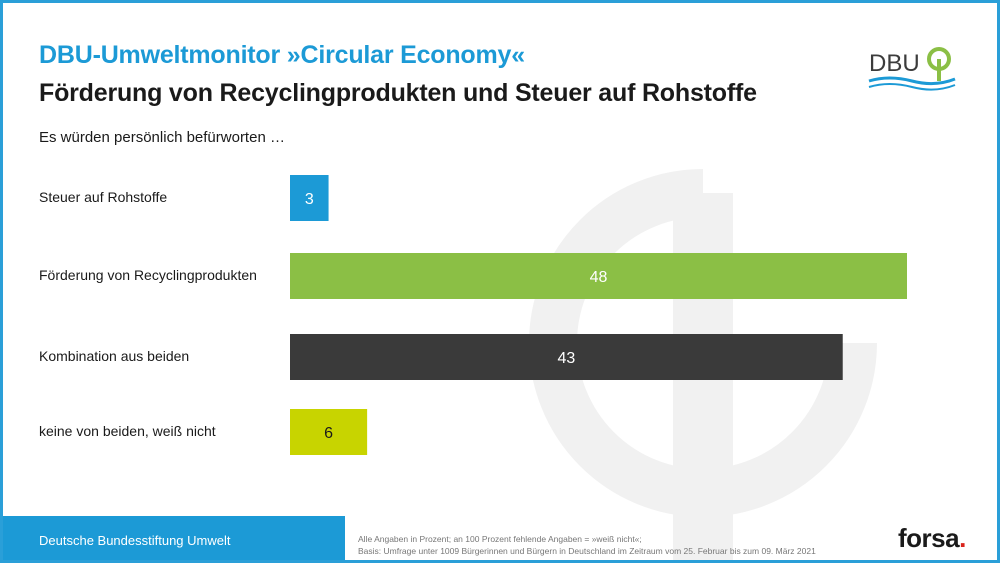  I want to click on dbu-logo: DBU, so click(912, 69).